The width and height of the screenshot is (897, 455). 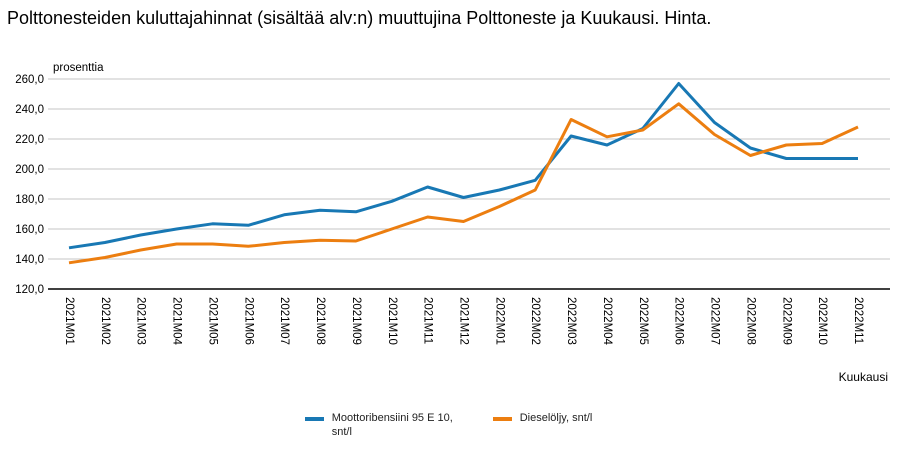 I want to click on x-tick-label: 2022M03, so click(x=571, y=321).